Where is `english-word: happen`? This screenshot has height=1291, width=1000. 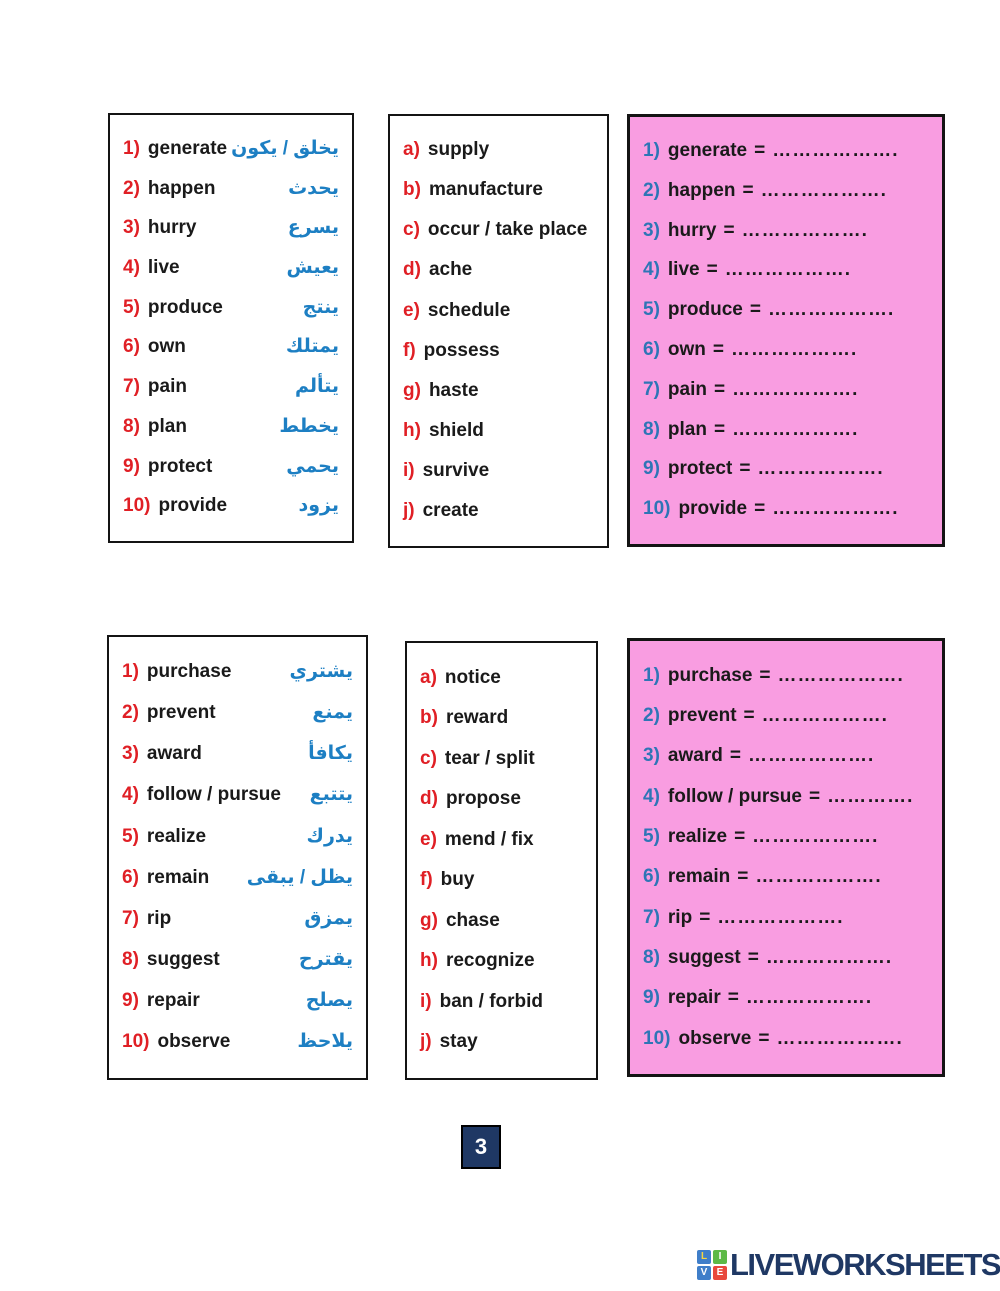
english-word: happen is located at coordinates (181, 188).